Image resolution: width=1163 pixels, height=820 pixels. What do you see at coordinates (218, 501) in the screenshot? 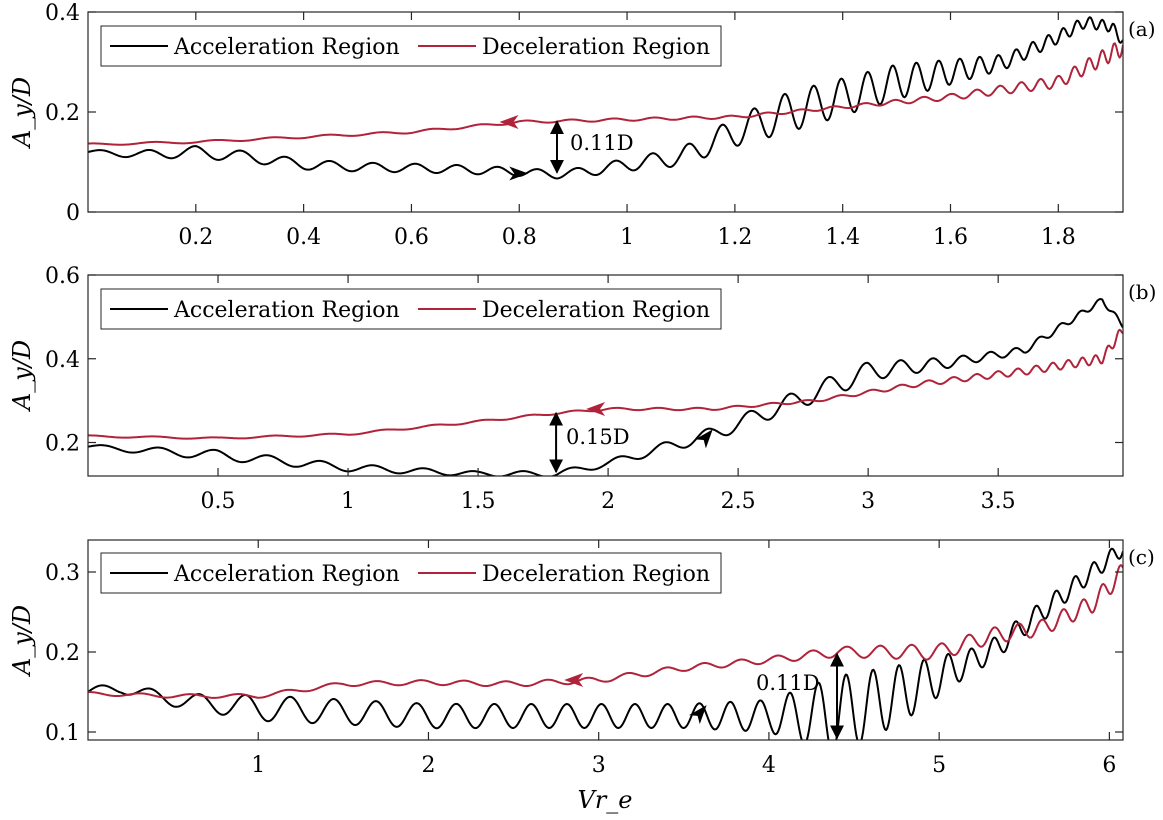
I see `x-tick-label: 0.5` at bounding box center [218, 501].